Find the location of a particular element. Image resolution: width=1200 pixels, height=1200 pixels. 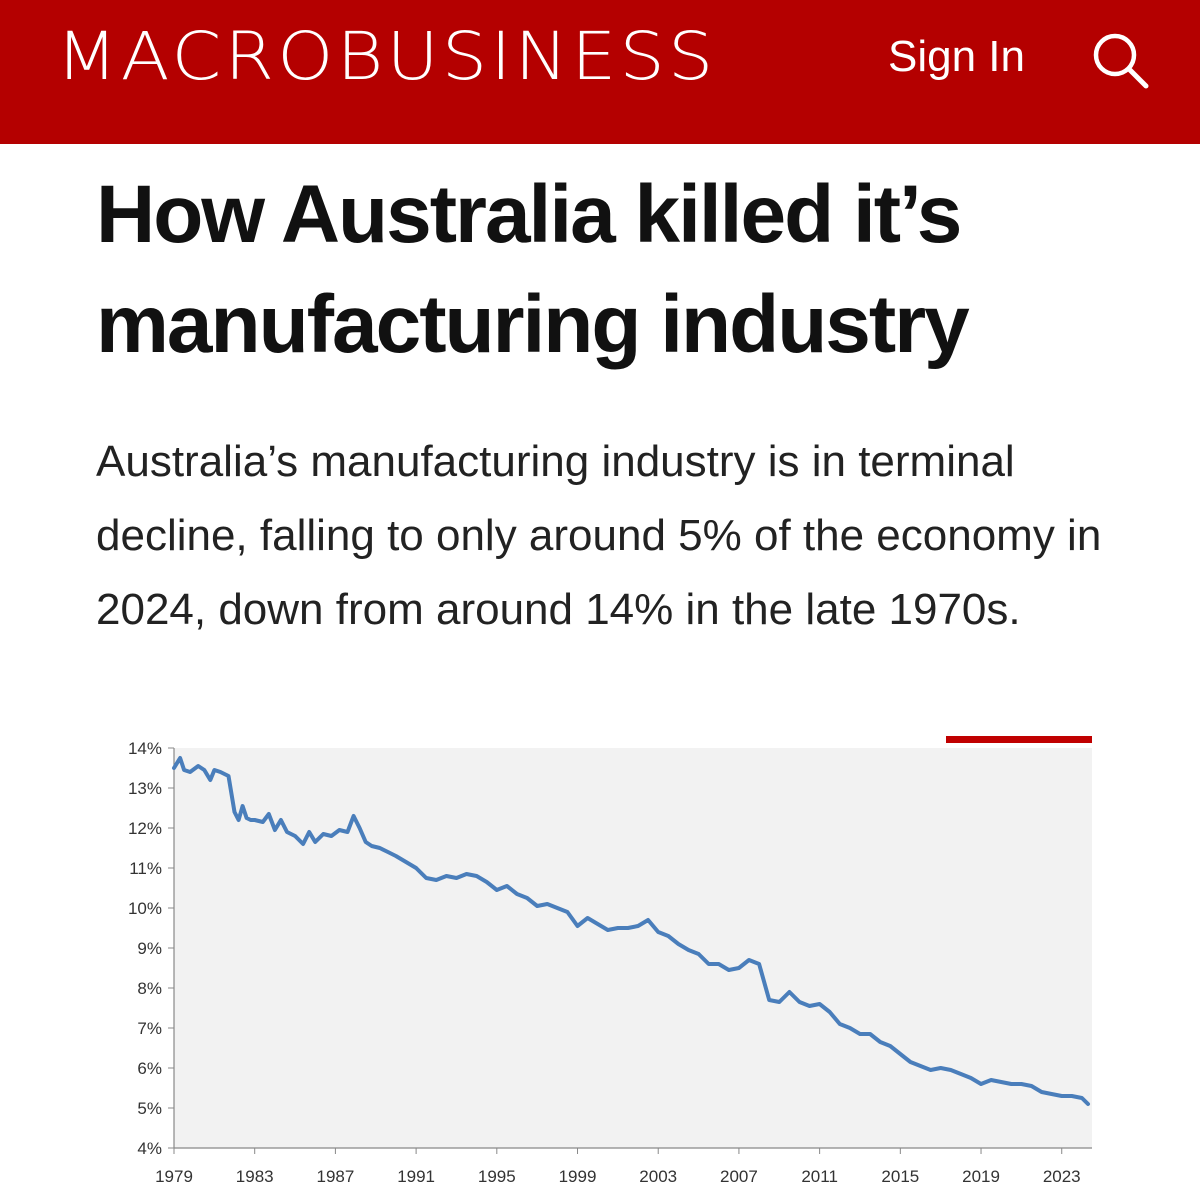

y-axis-ticks: 14% 13% 12% 11% 10% 9% 8% 7% 6% 5% 4% is located at coordinates (151, 948).